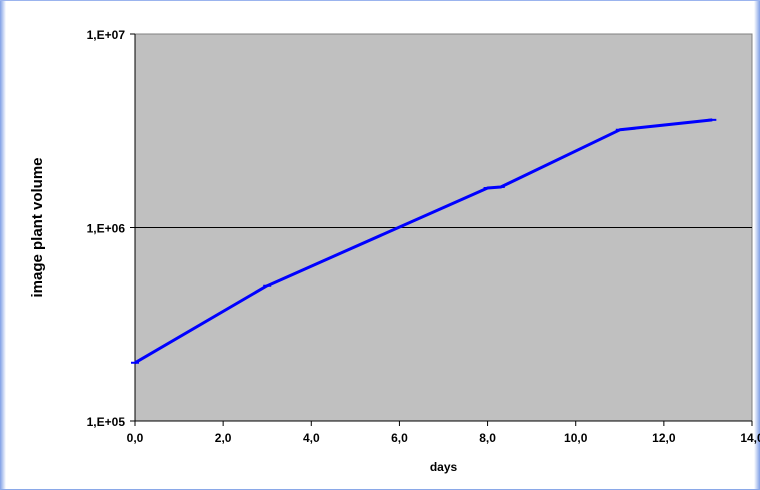 Image resolution: width=760 pixels, height=490 pixels. Describe the element at coordinates (664, 438) in the screenshot. I see `x-tick-label: 12,0` at that location.